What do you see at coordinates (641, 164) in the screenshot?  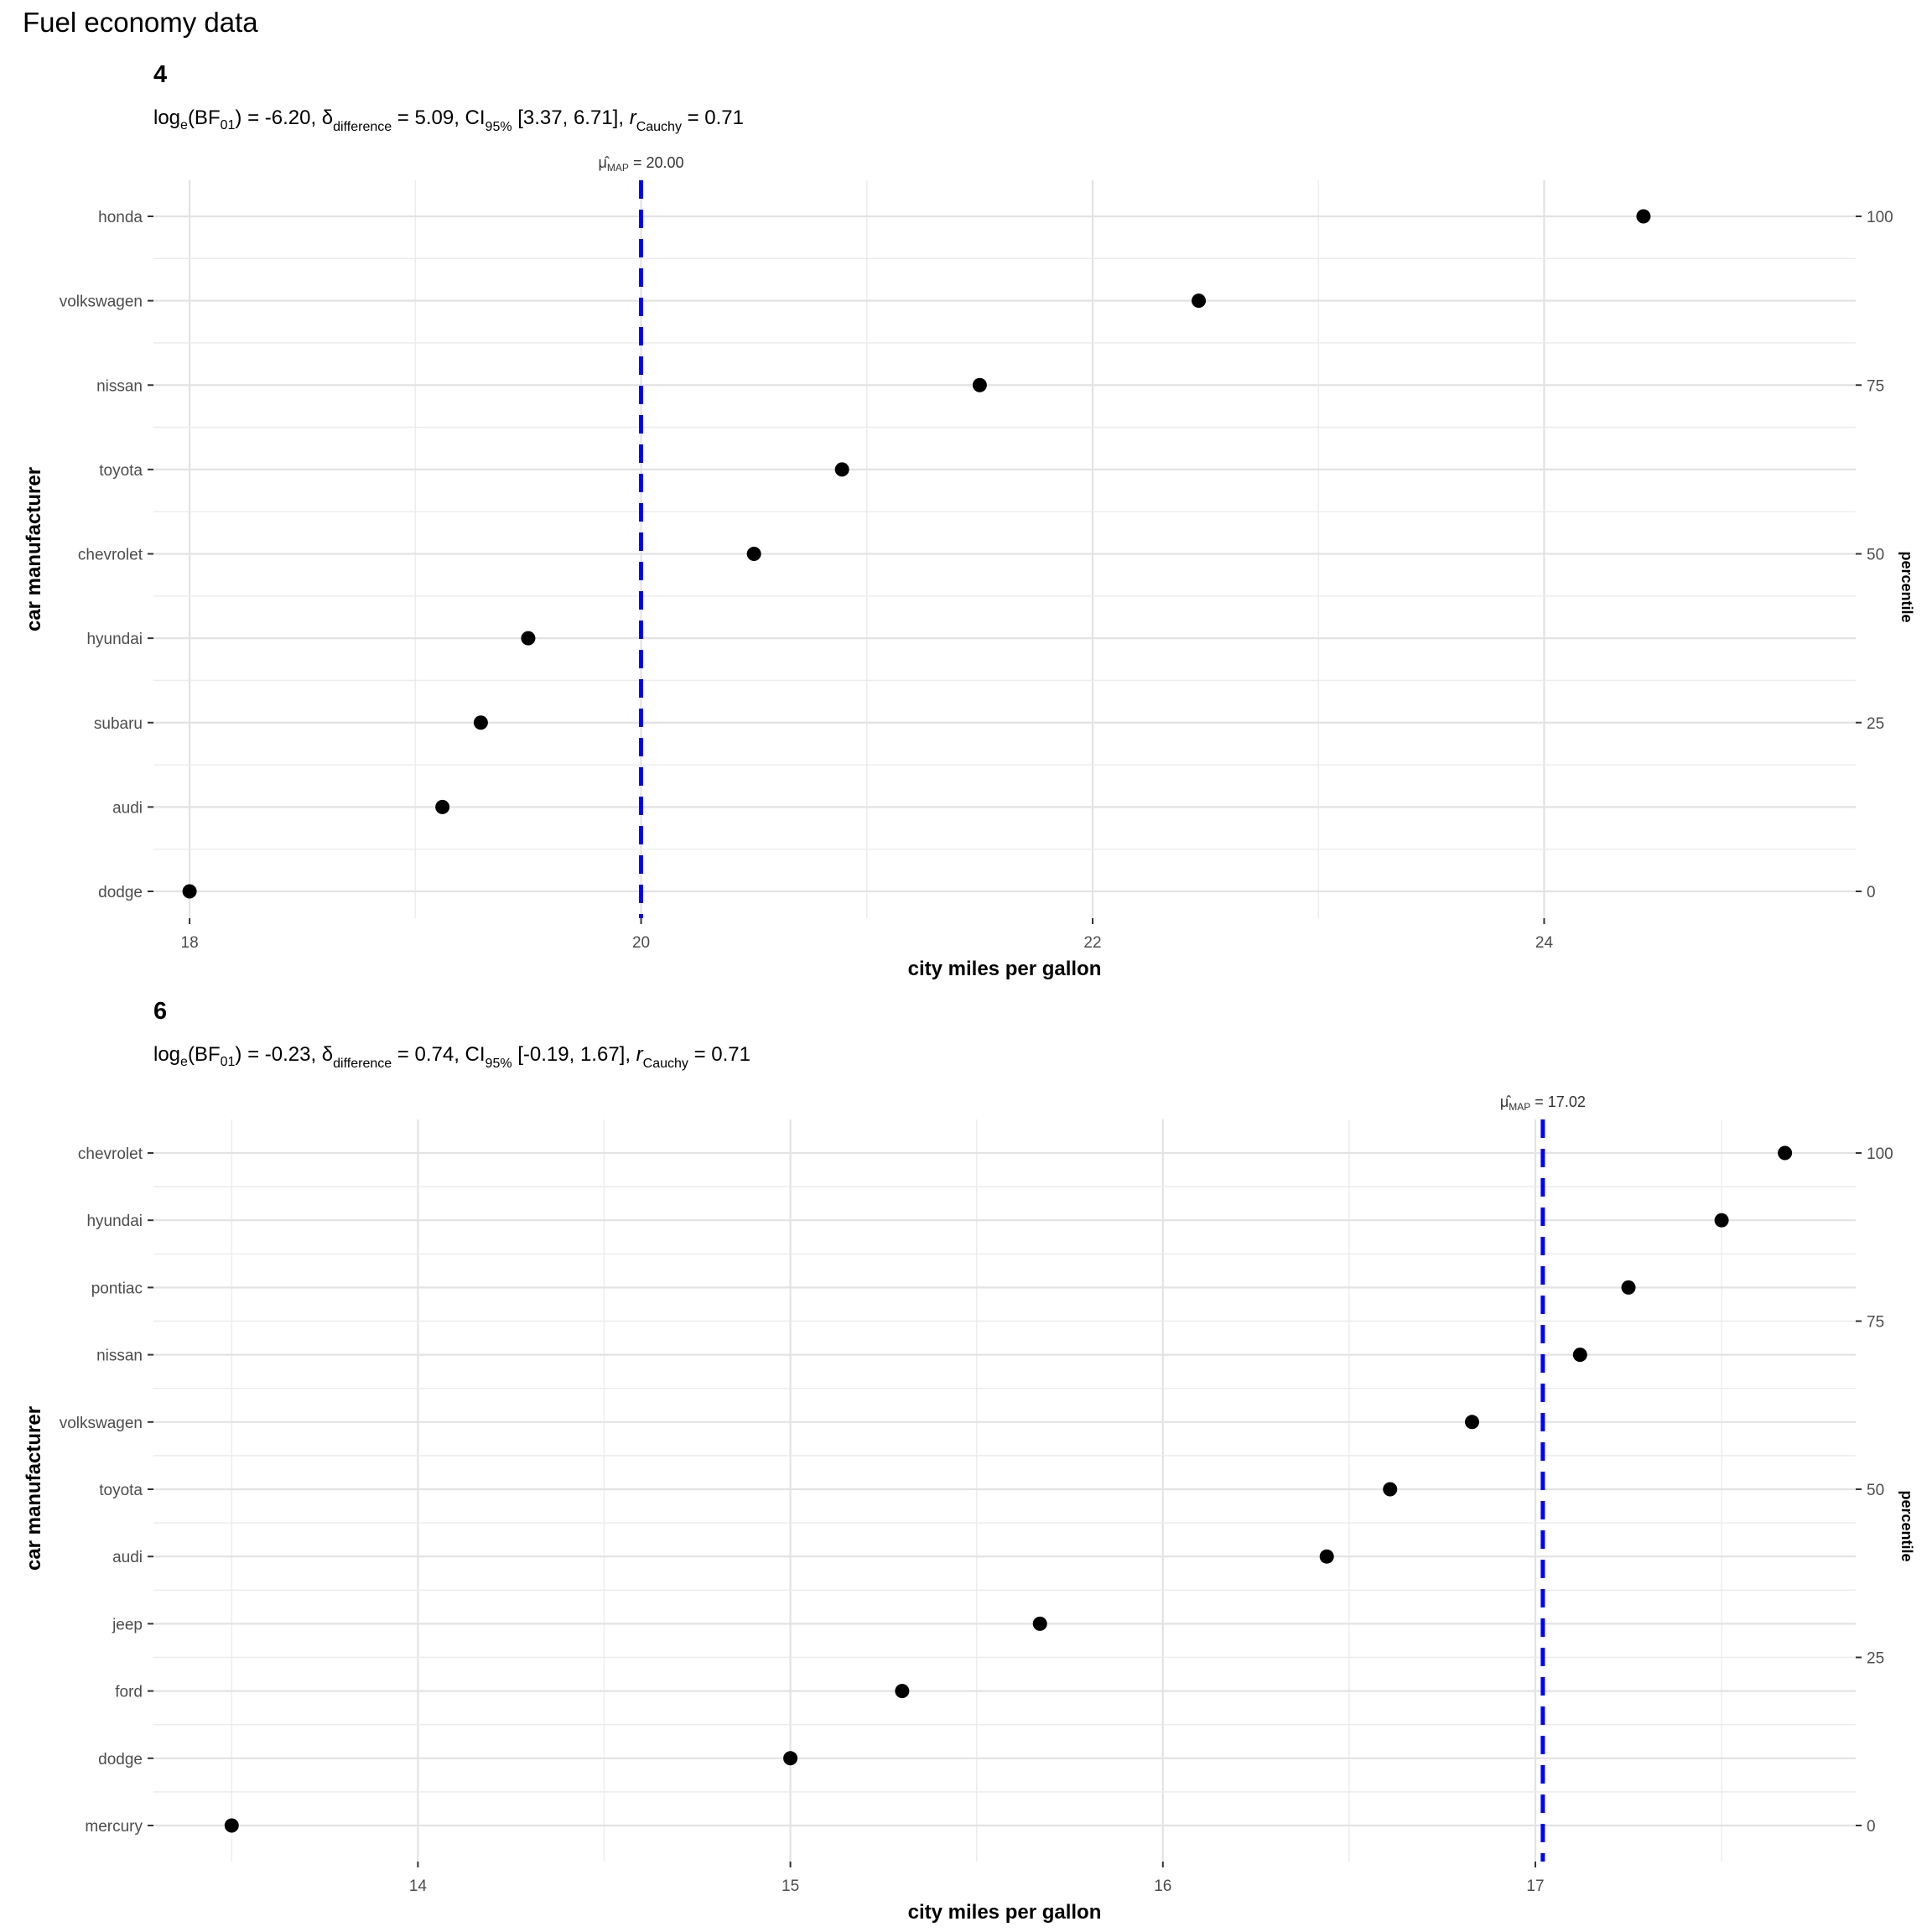 I see `map-label: μ̂MAP = 20.00` at bounding box center [641, 164].